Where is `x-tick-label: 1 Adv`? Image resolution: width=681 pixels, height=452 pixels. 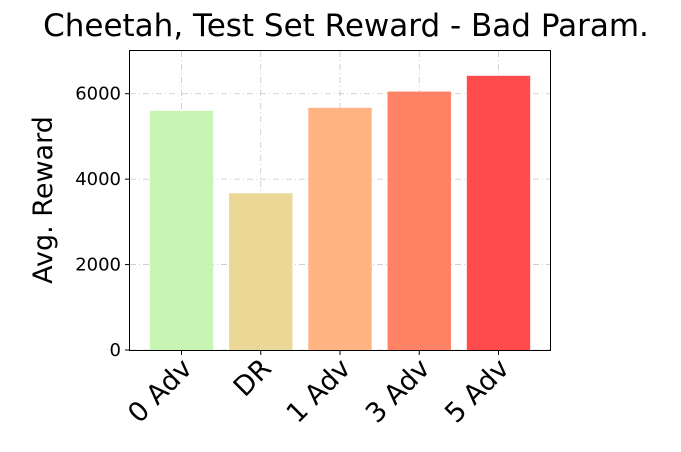
x-tick-label: 1 Adv is located at coordinates (319, 391).